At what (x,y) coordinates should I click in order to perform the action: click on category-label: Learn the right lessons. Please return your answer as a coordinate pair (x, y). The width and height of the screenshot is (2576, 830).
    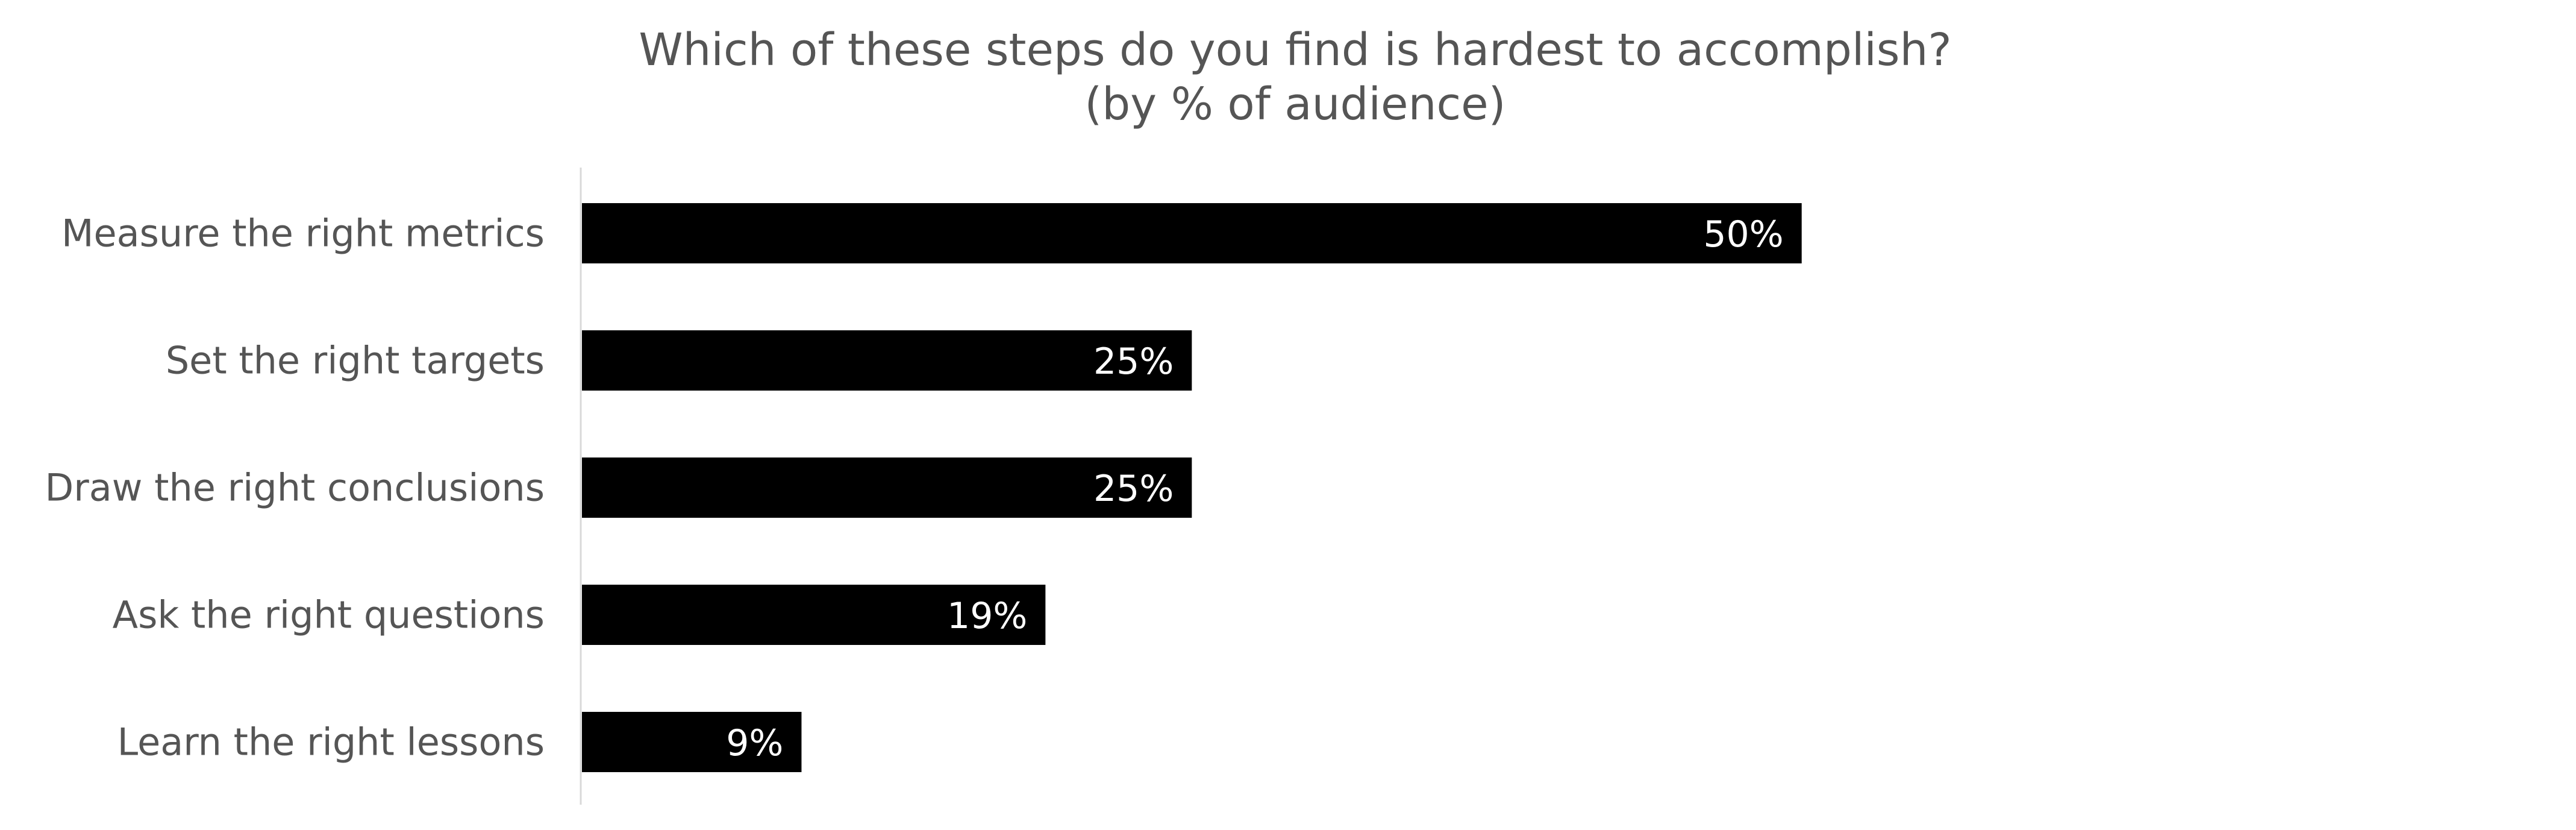
    Looking at the image, I should click on (331, 742).